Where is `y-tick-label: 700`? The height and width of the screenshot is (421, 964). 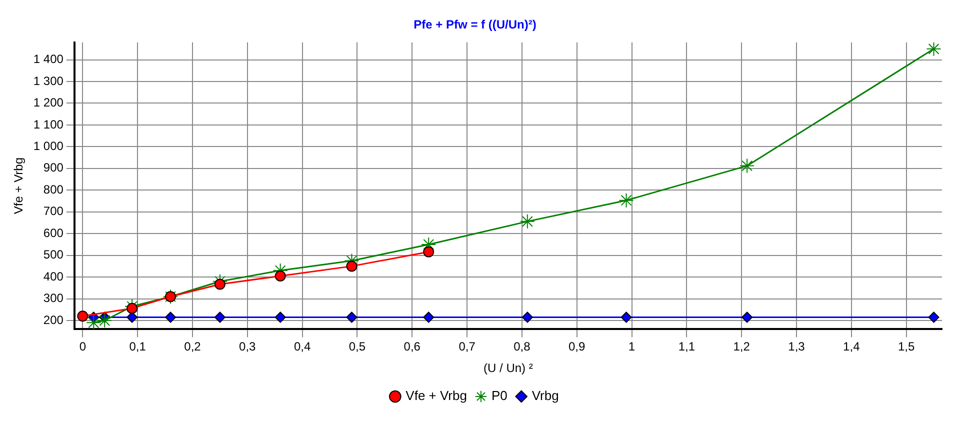 y-tick-label: 700 is located at coordinates (53, 211).